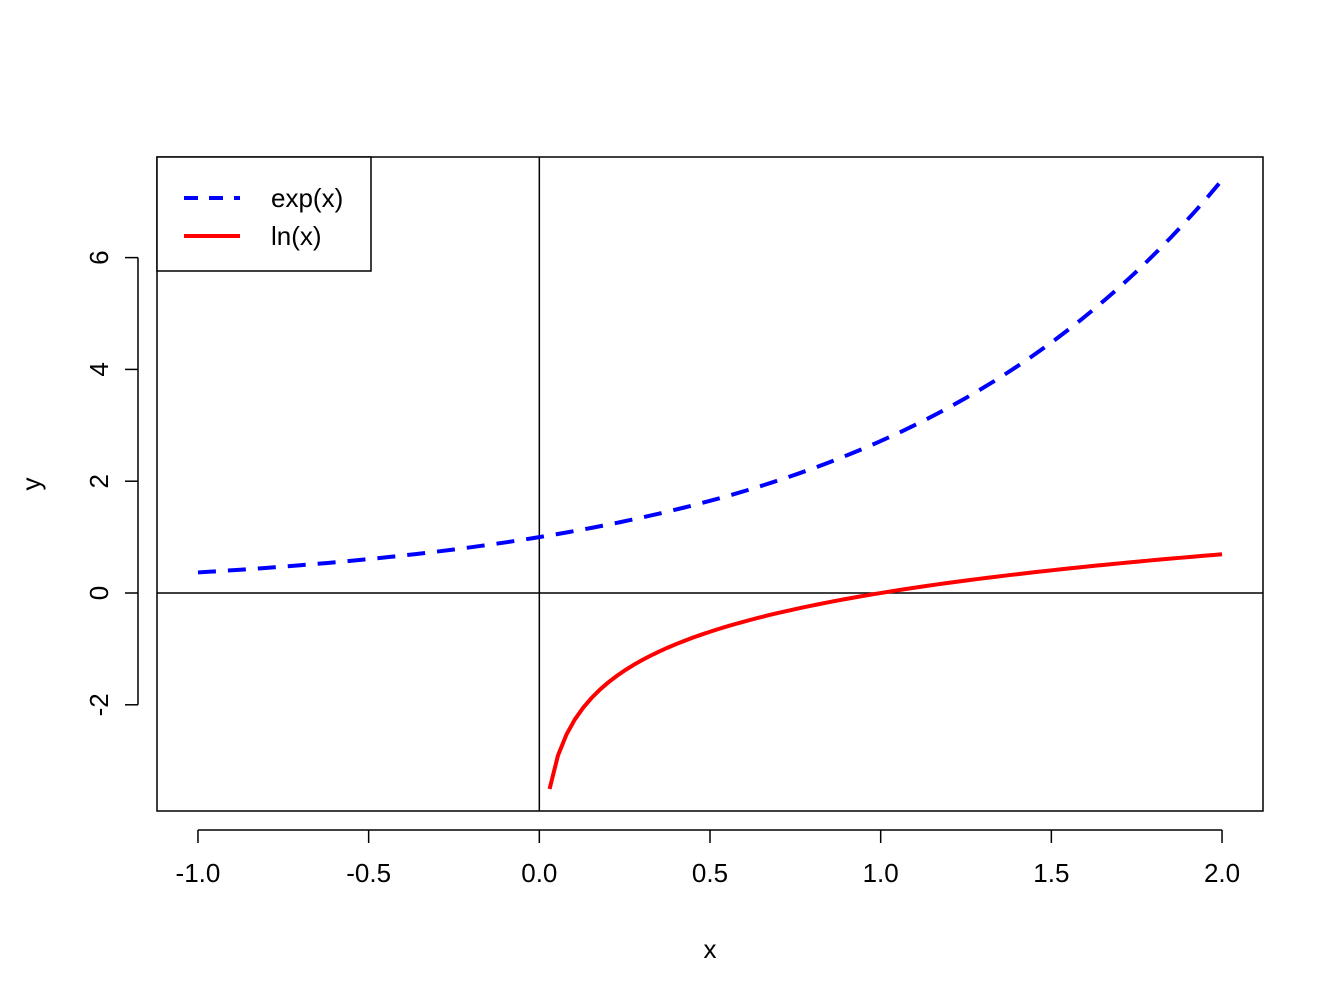 Image resolution: width=1344 pixels, height=1008 pixels. Describe the element at coordinates (1222, 873) in the screenshot. I see `x-tick-label: 2.0` at that location.